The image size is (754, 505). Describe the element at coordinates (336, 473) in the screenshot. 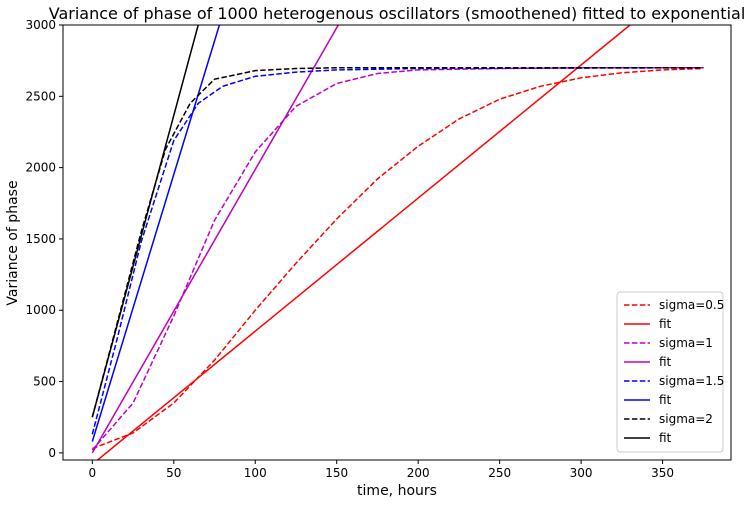

I see `x-tick-label: 150` at that location.